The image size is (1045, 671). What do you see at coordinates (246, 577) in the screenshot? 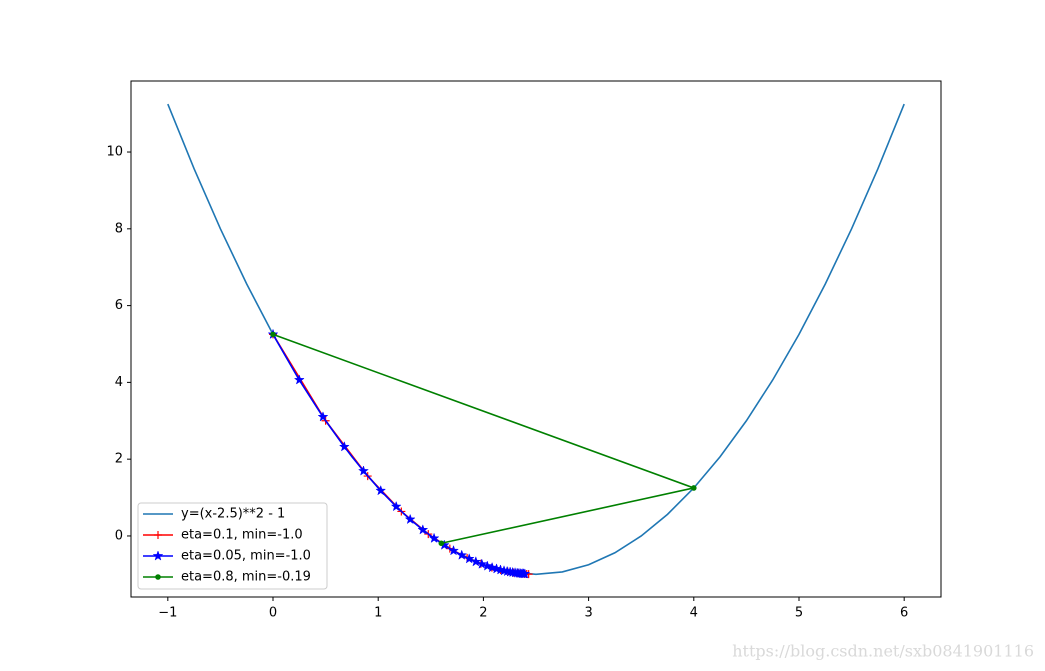
I see `legend-label: eta=0.8, min=-0.19` at bounding box center [246, 577].